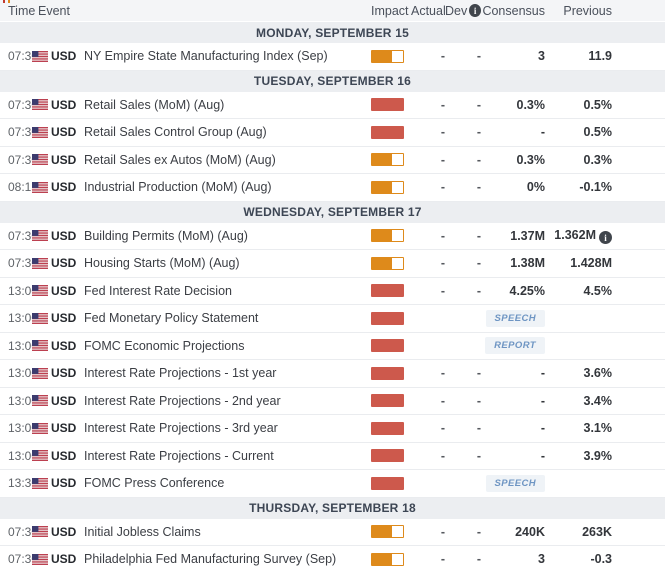  Describe the element at coordinates (22, 10) in the screenshot. I see `column-header-time: Time` at that location.